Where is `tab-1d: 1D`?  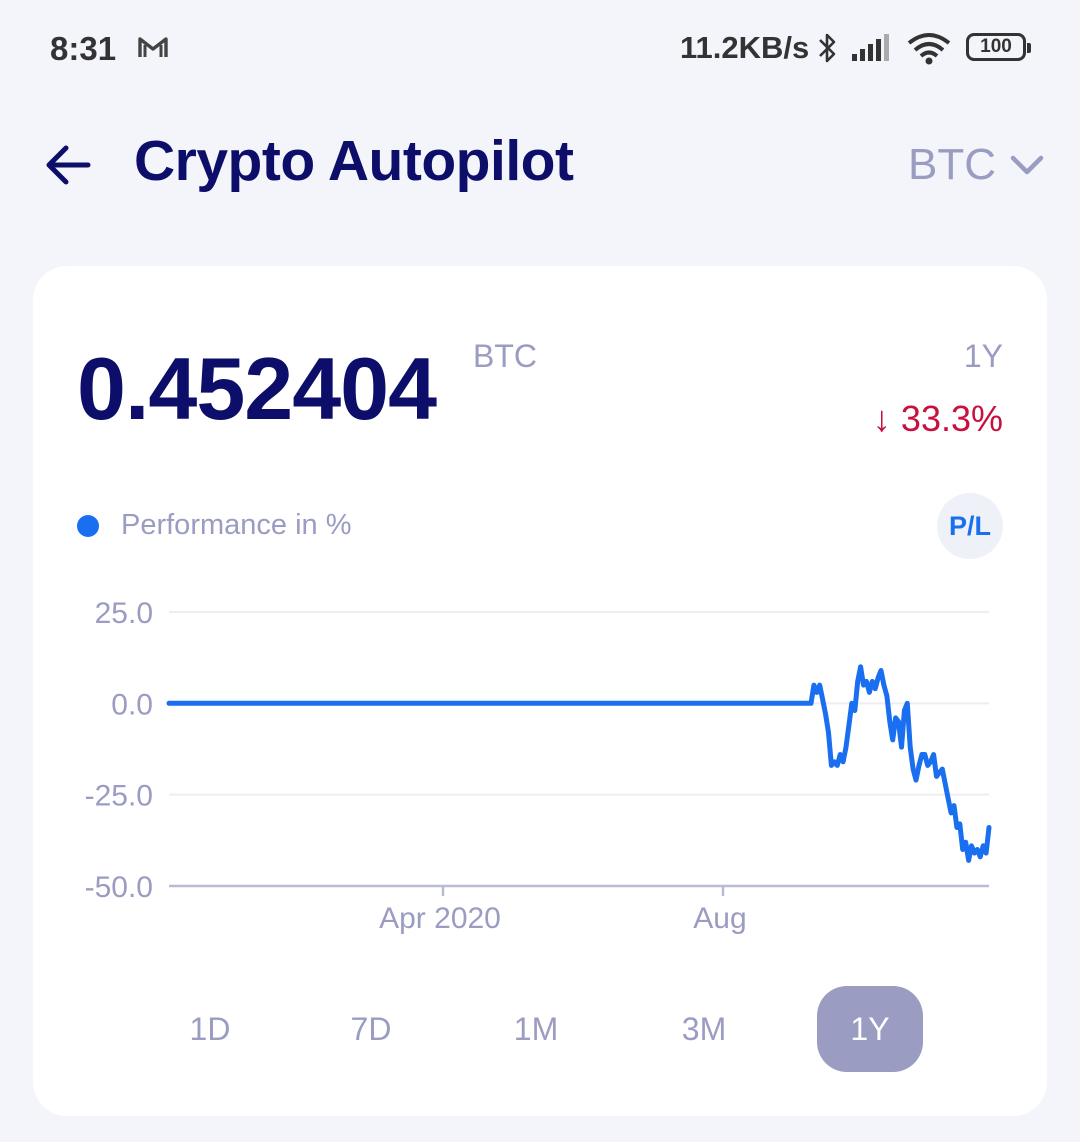 tab-1d: 1D is located at coordinates (210, 1029).